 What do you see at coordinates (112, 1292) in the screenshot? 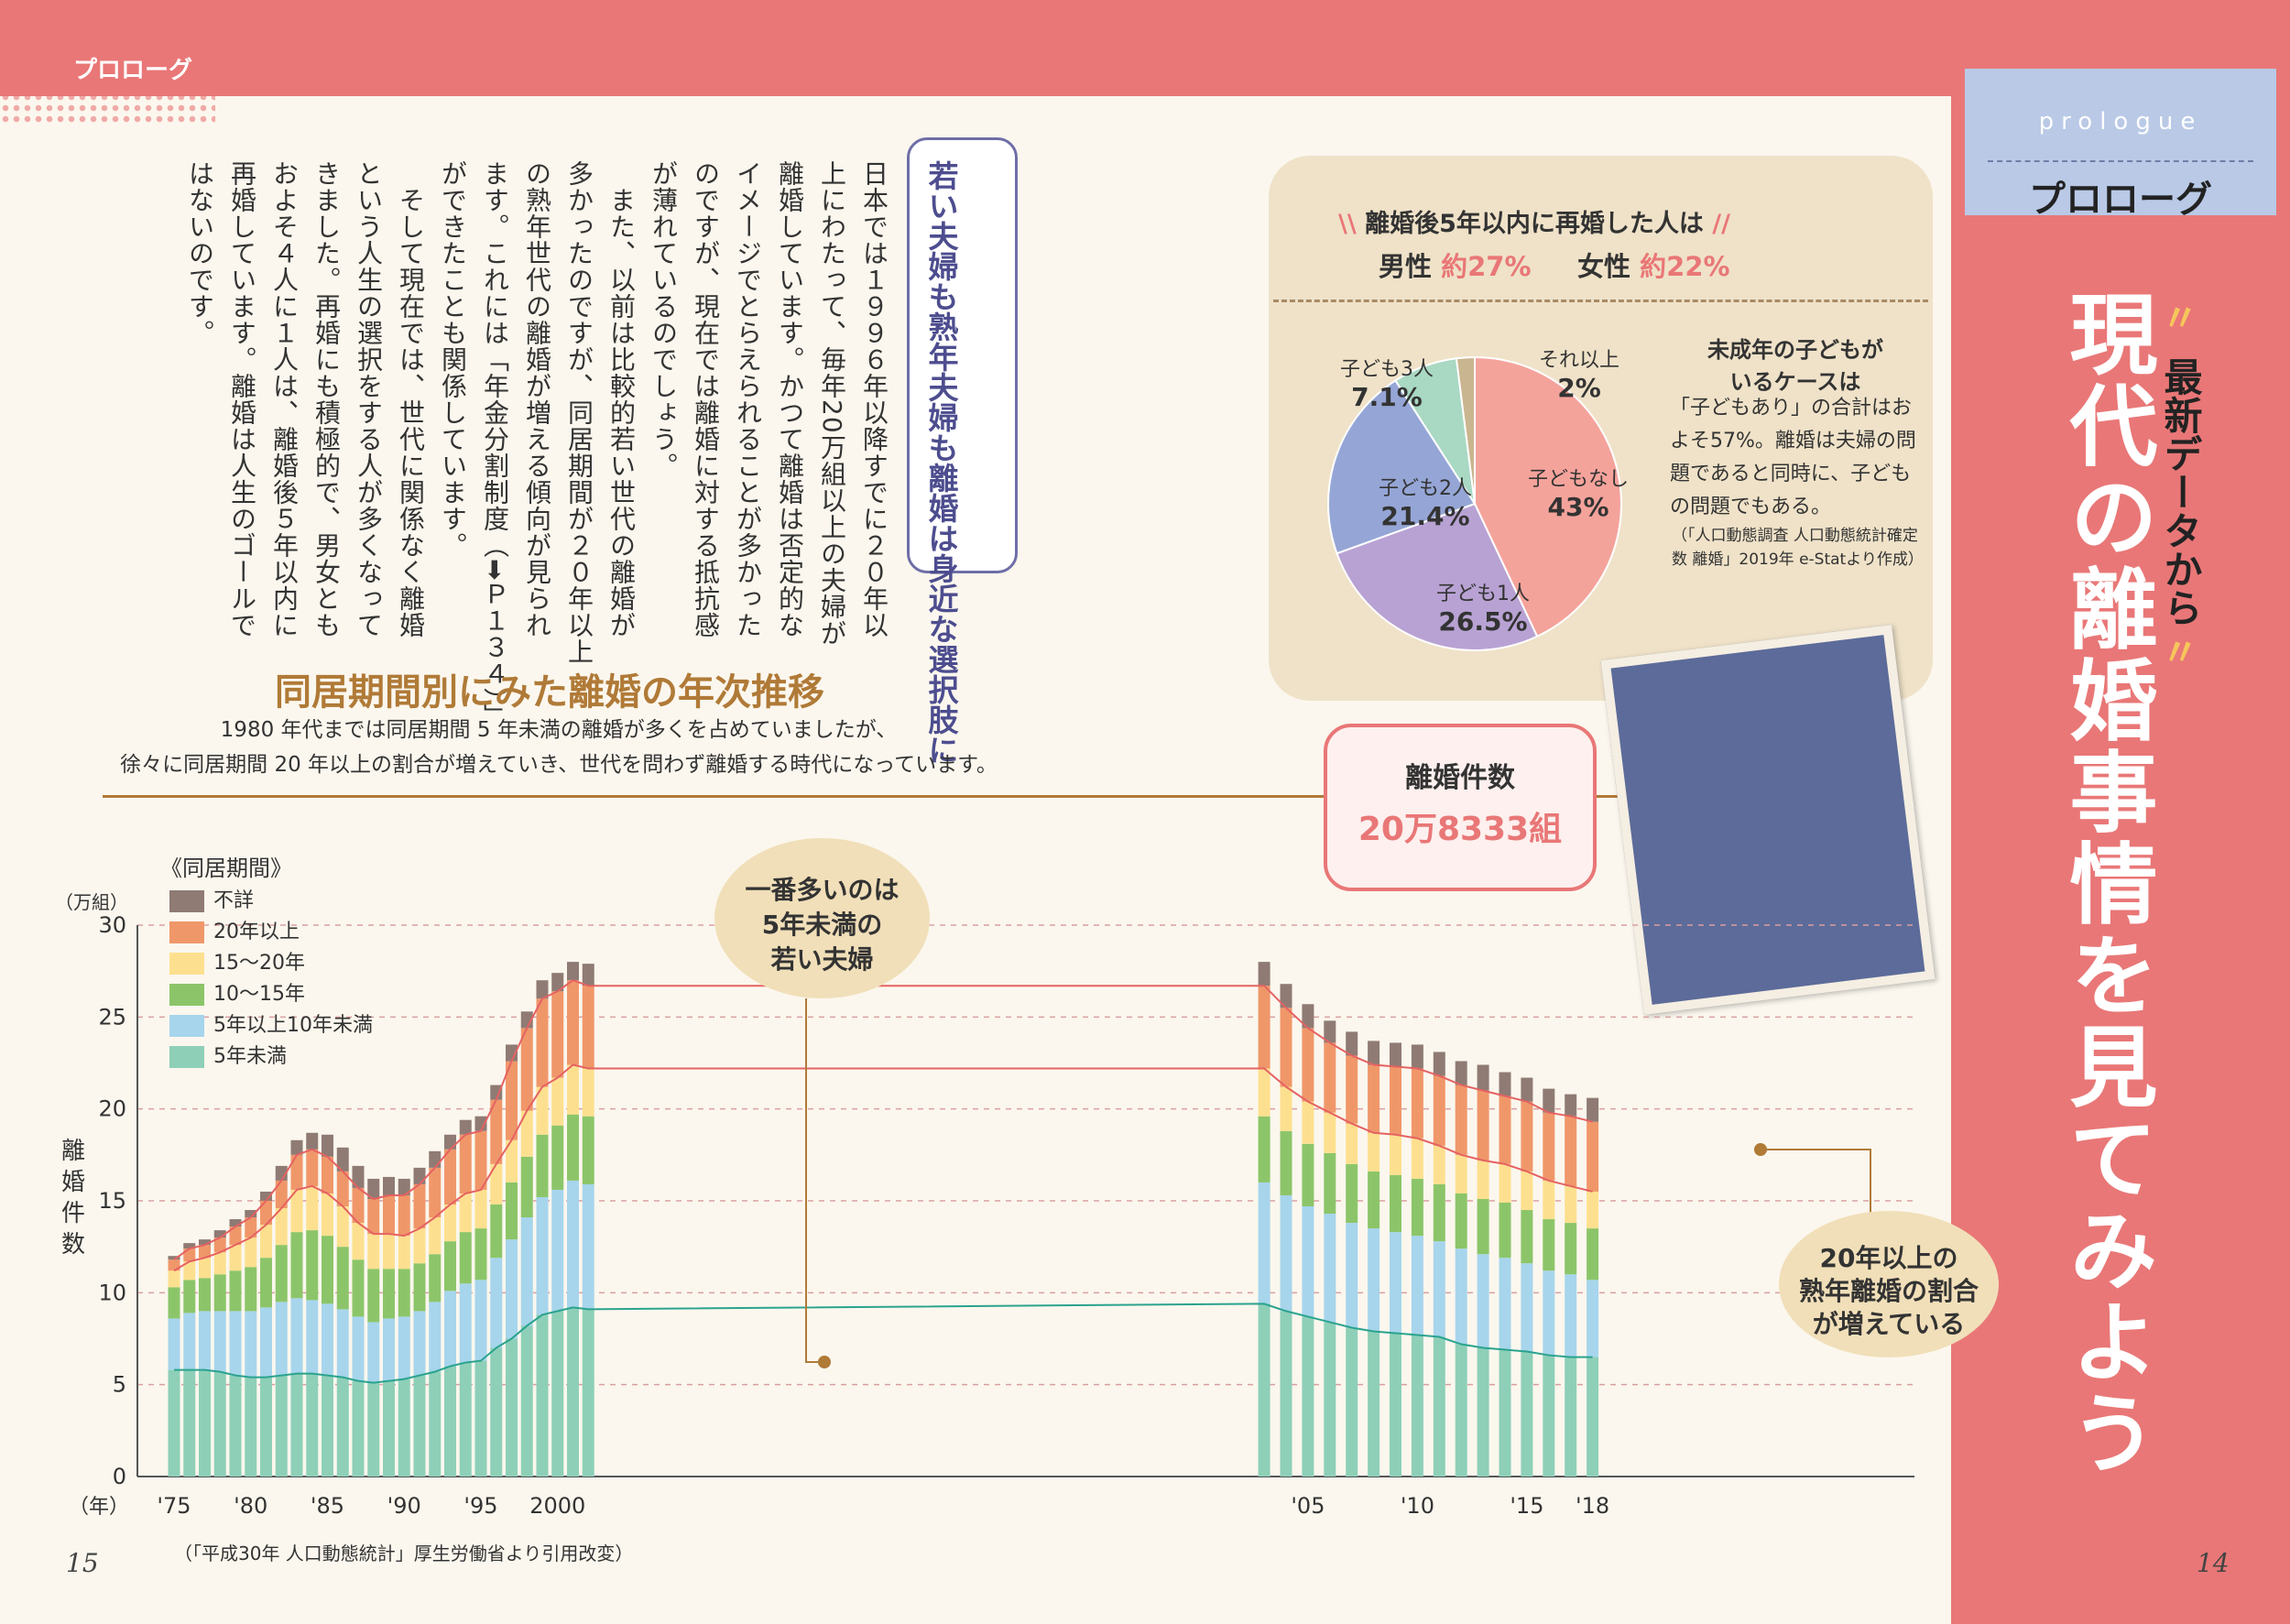
I see `y-tick-label: 10` at bounding box center [112, 1292].